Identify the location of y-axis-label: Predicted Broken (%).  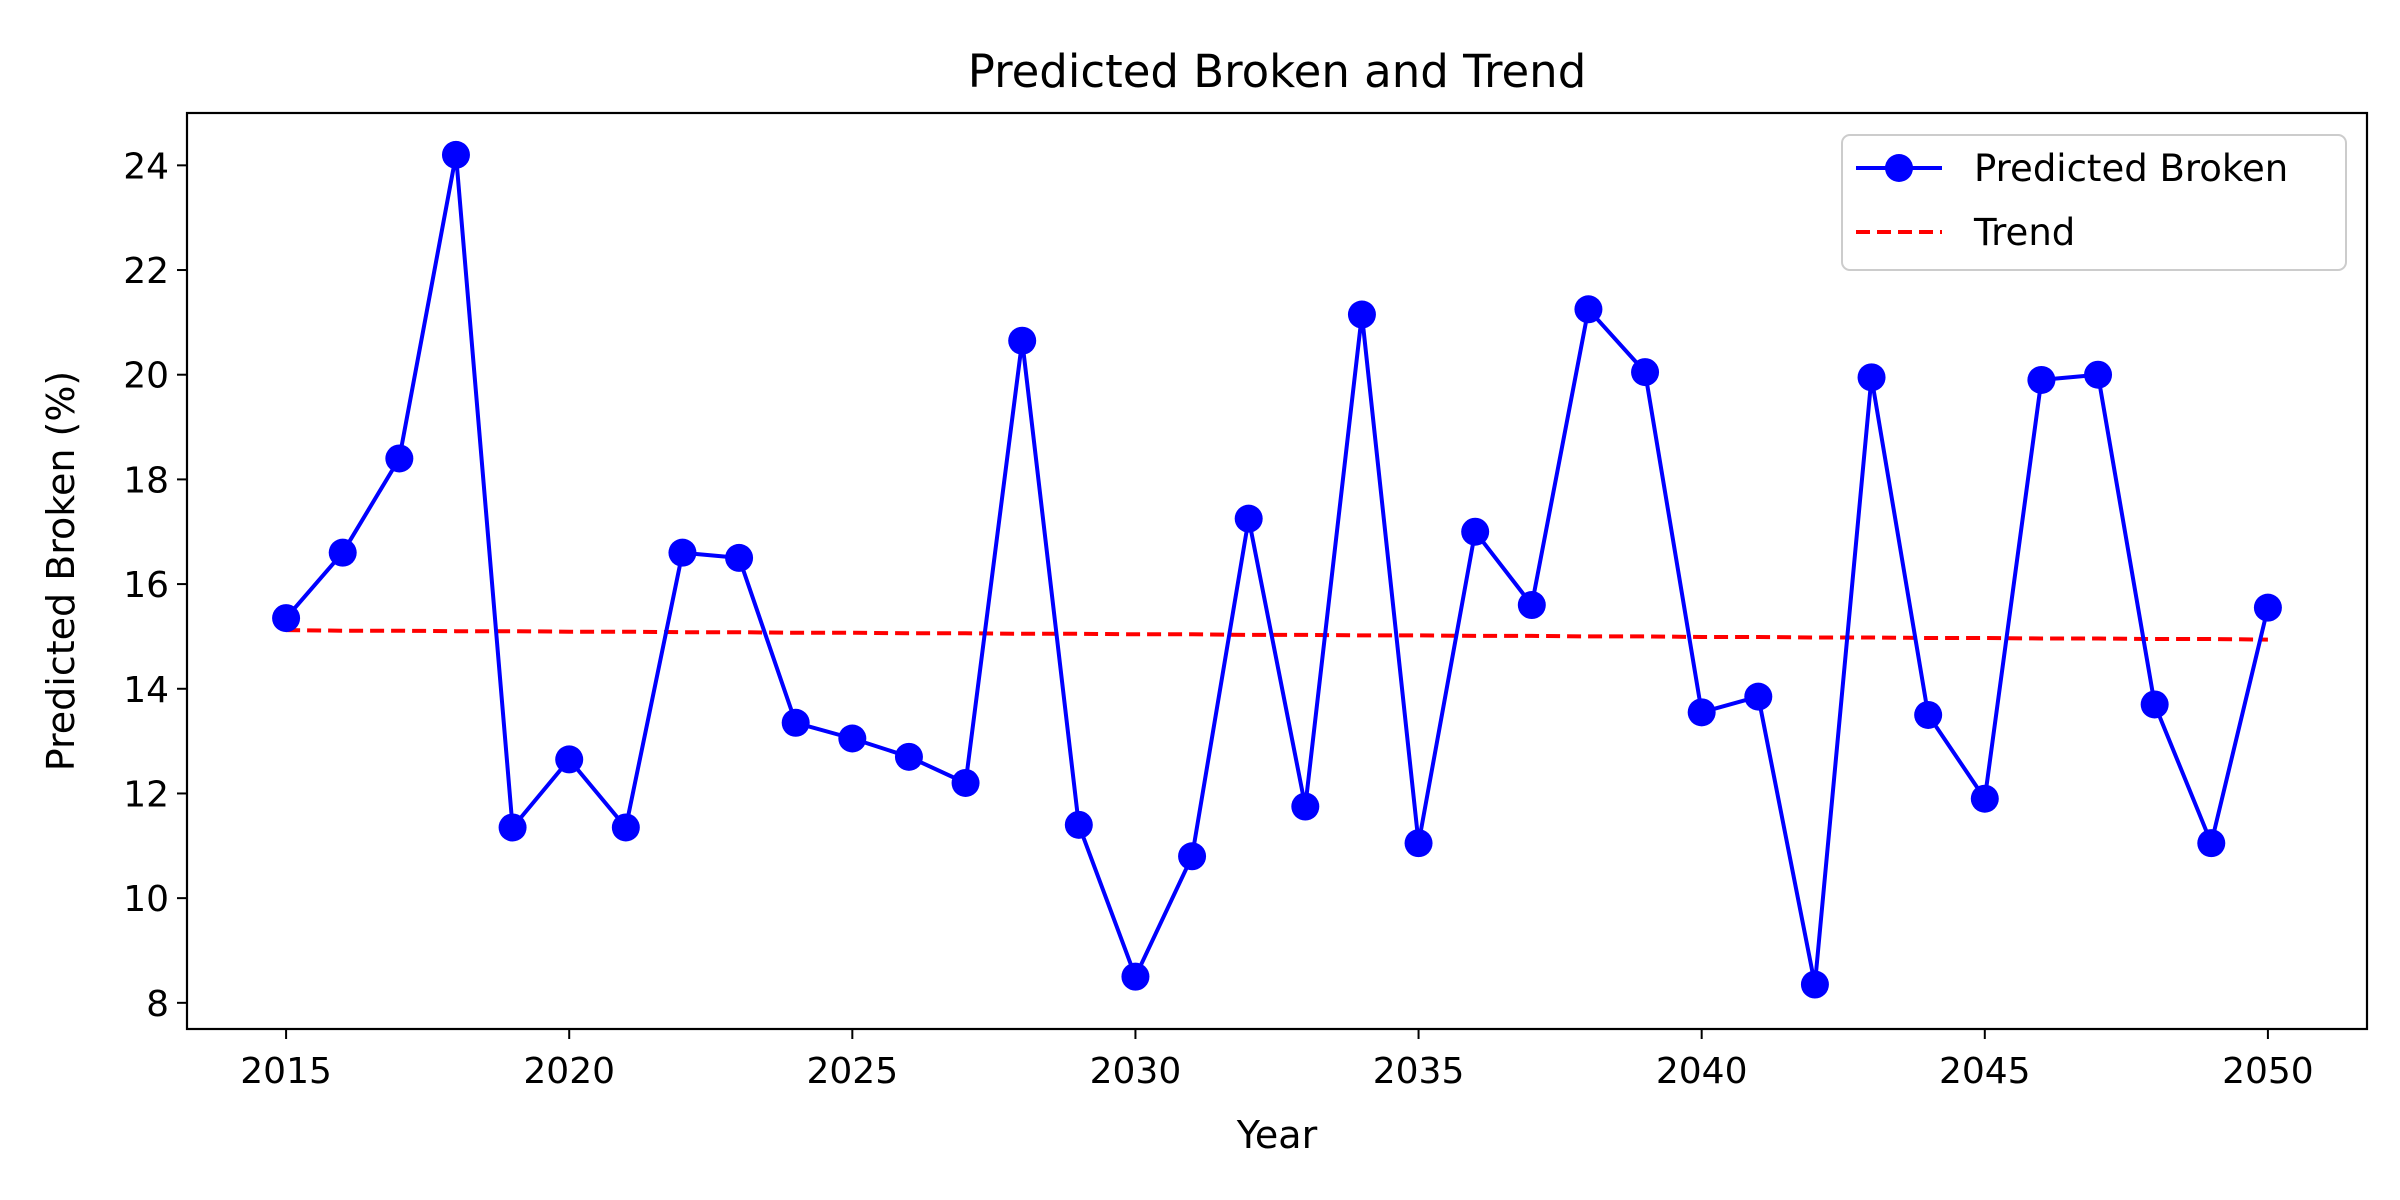
(61, 571).